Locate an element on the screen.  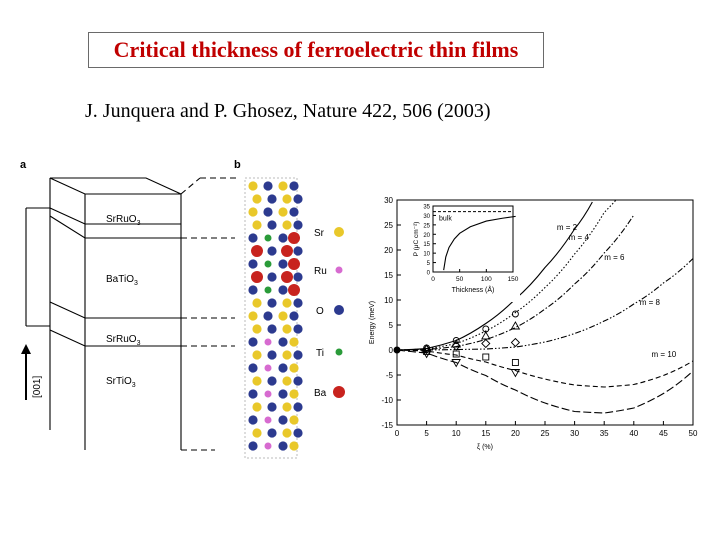
svg-text: [001] is located at coordinates (37, 387).